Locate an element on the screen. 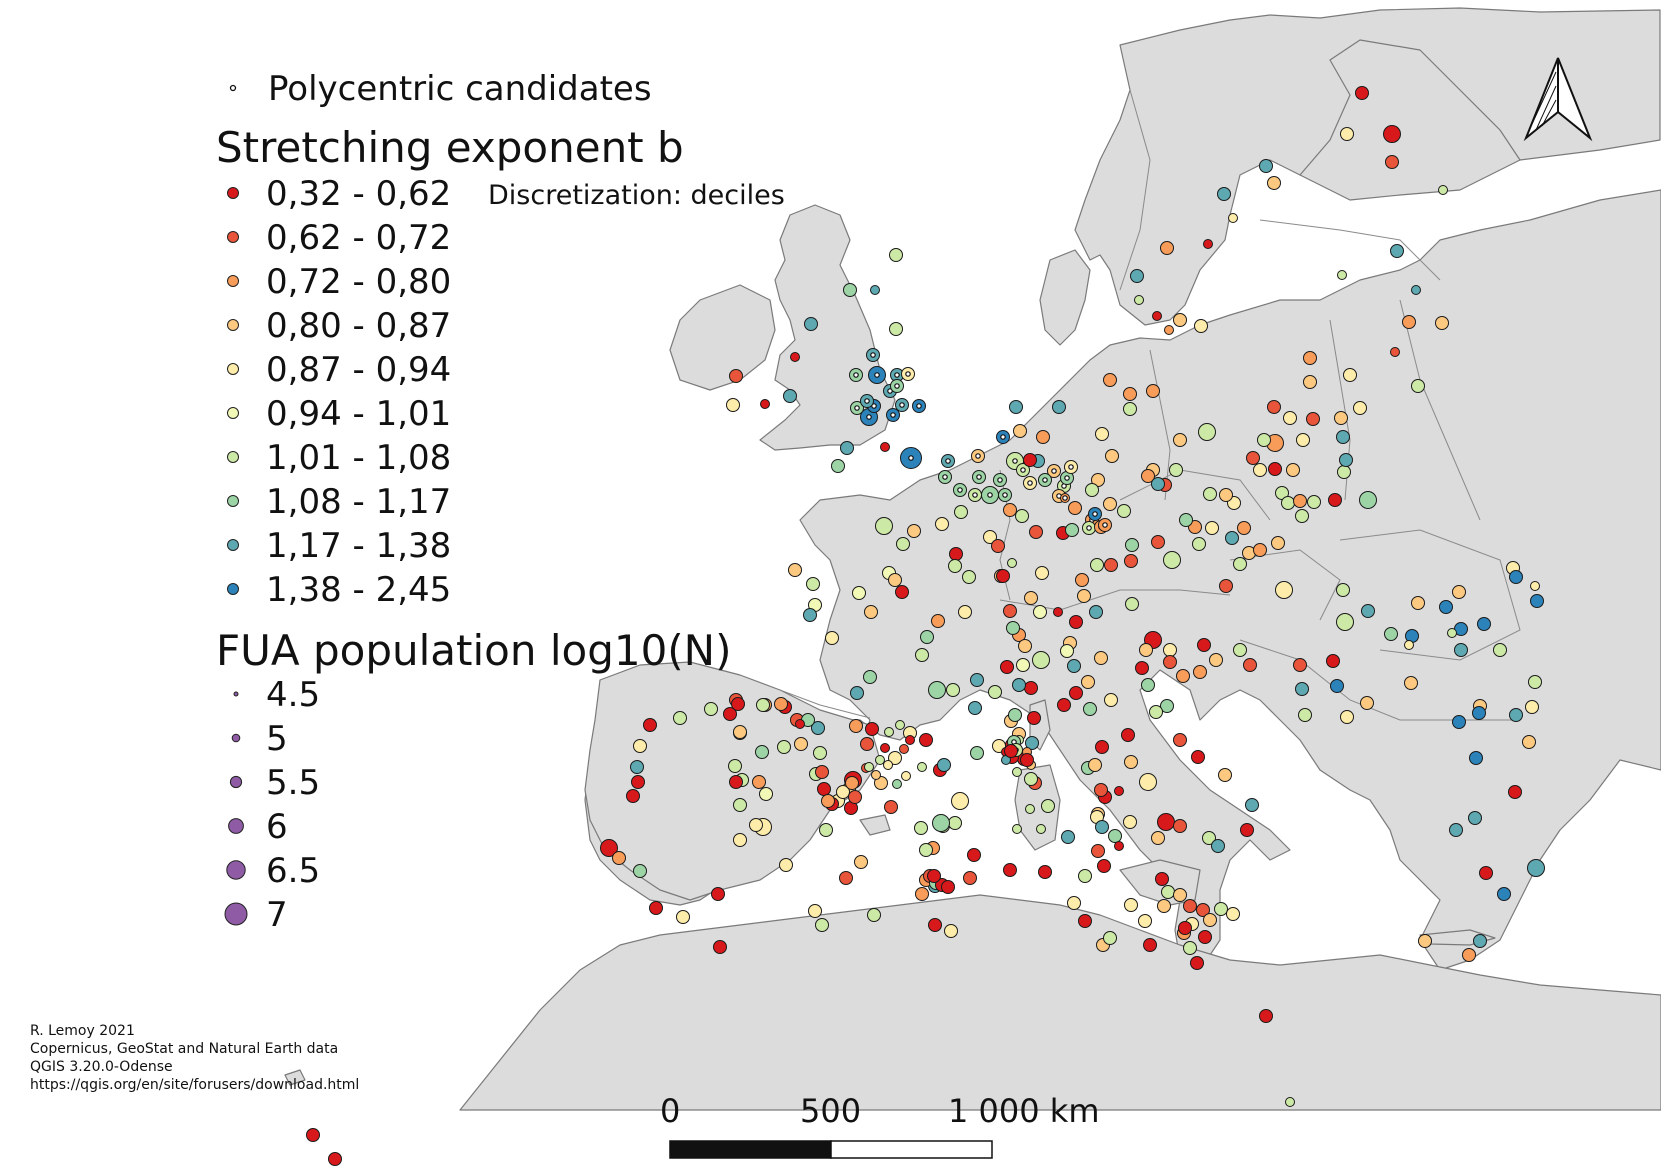  land-finland is located at coordinates (1410, 120).